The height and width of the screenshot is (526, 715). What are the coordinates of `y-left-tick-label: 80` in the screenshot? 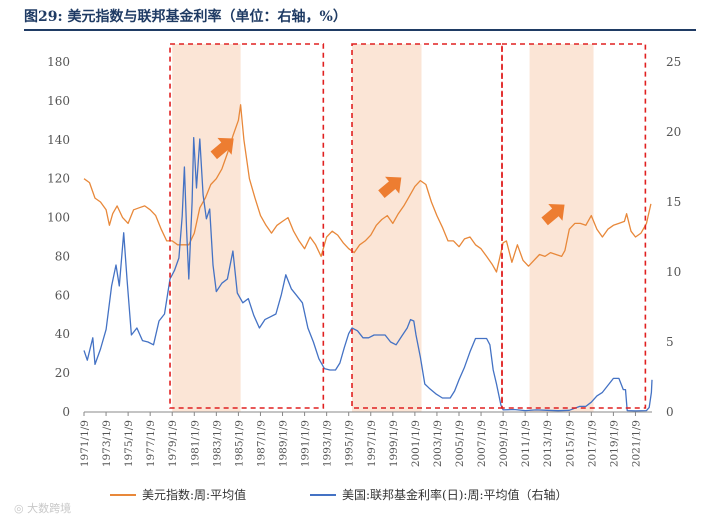 It's located at (62, 256).